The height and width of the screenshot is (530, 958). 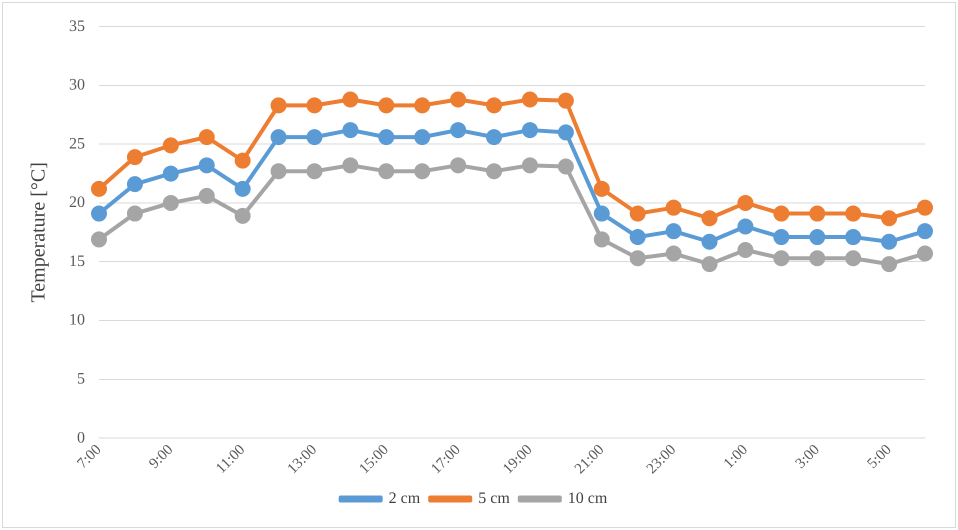 What do you see at coordinates (588, 499) in the screenshot?
I see `legend-label: 10 cm` at bounding box center [588, 499].